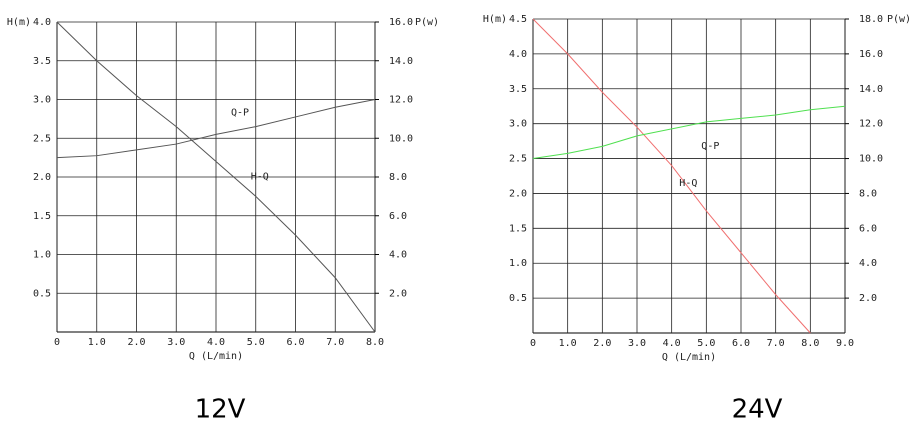 This screenshot has width=923, height=434. What do you see at coordinates (220, 410) in the screenshot?
I see `caption: 12V` at bounding box center [220, 410].